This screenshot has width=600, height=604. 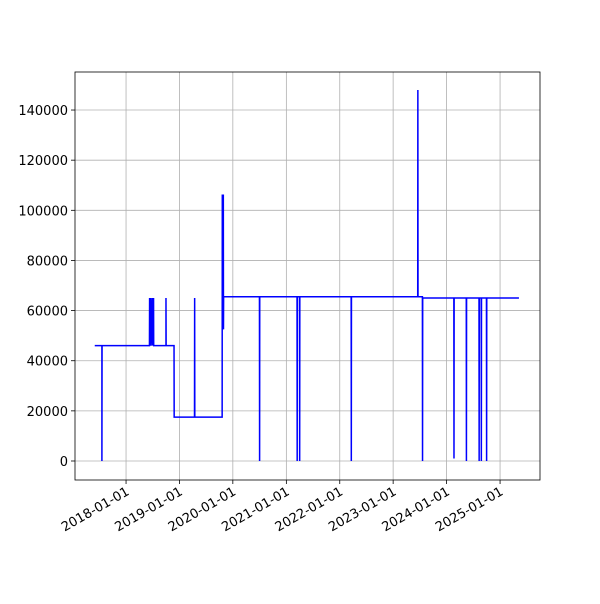 I want to click on y-tick-label: 80000, so click(x=47, y=261).